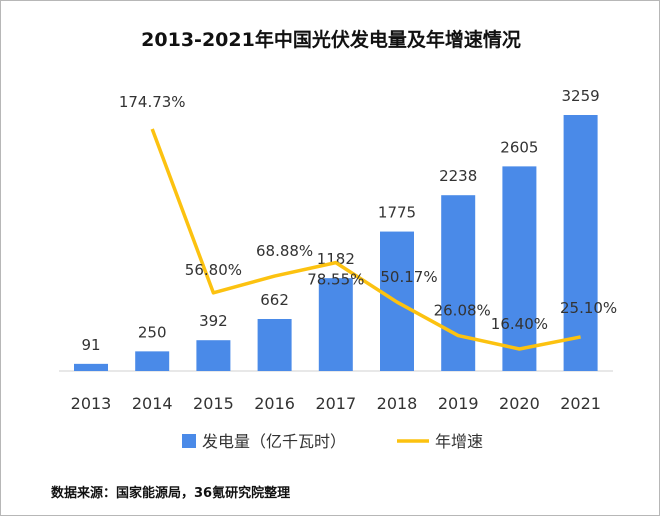 The height and width of the screenshot is (517, 660). What do you see at coordinates (152, 403) in the screenshot?
I see `x-tick-label-2014: 2014` at bounding box center [152, 403].